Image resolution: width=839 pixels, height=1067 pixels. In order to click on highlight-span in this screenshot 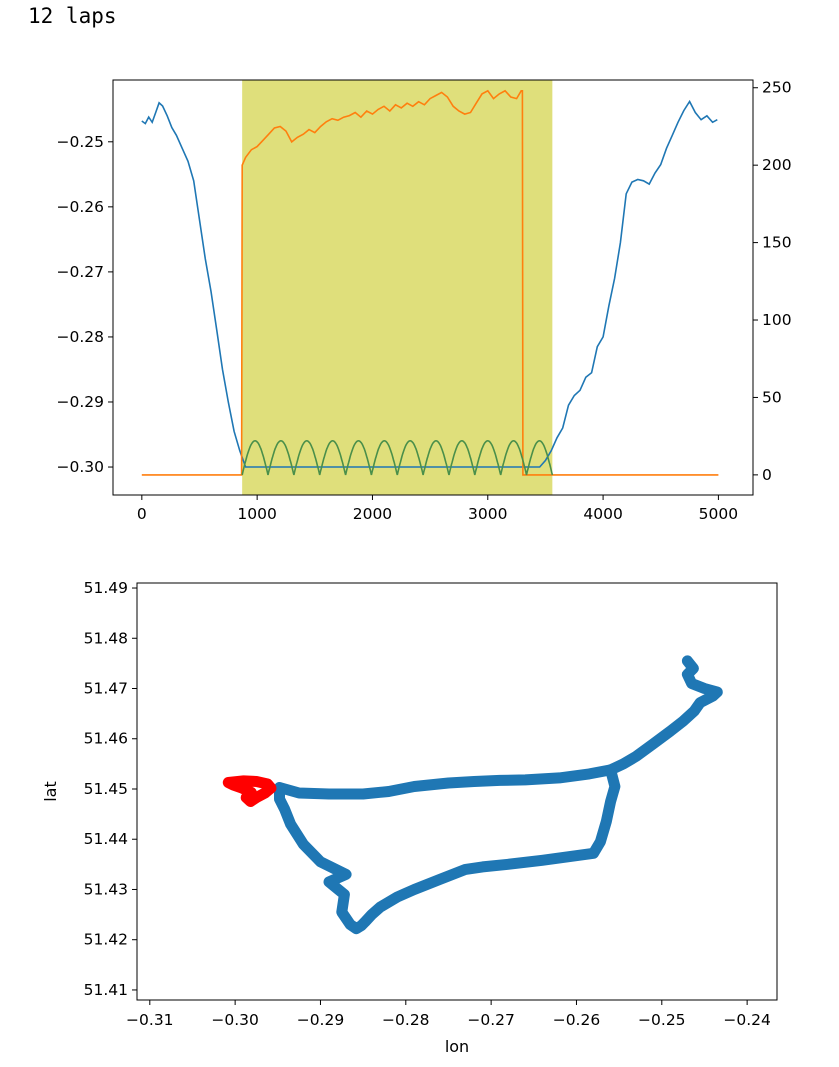, I will do `click(397, 287)`.